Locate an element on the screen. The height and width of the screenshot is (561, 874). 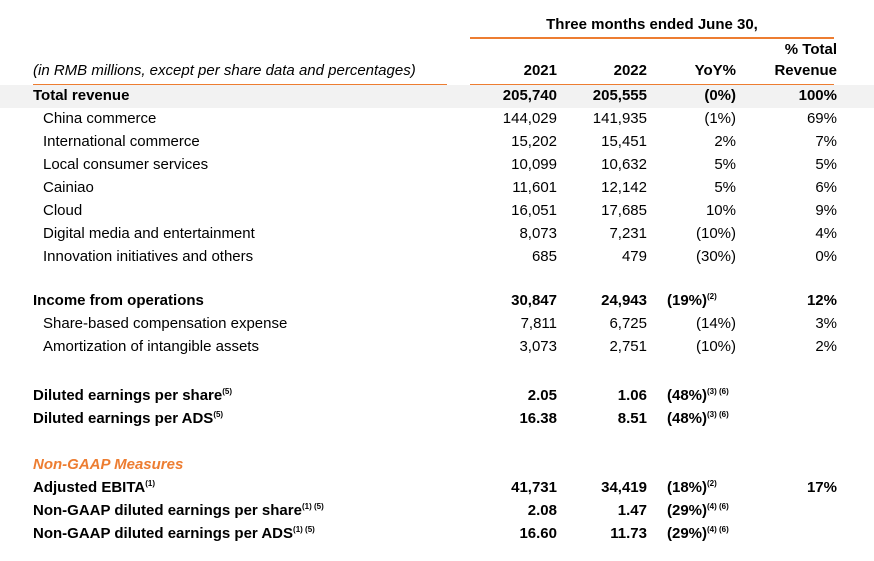
row-label-text: Innovation initiatives and others is located at coordinates (148, 256).